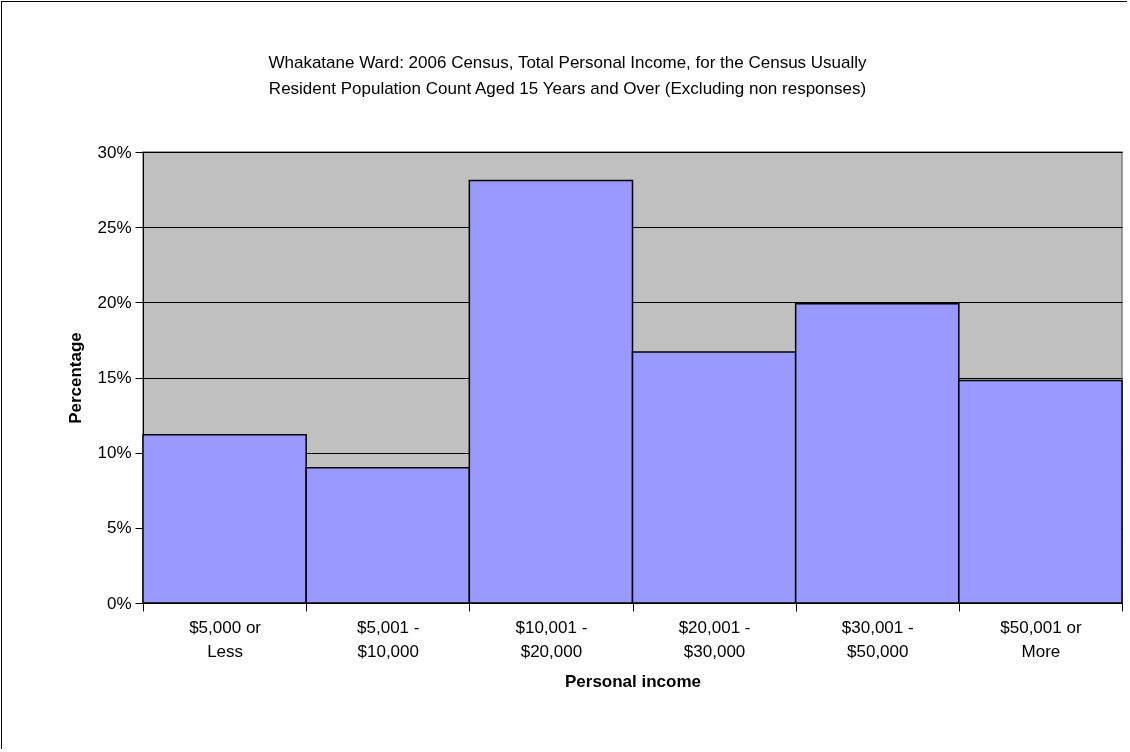 The width and height of the screenshot is (1130, 752). What do you see at coordinates (1041, 639) in the screenshot?
I see `x-tick-label: $50,001 or More` at bounding box center [1041, 639].